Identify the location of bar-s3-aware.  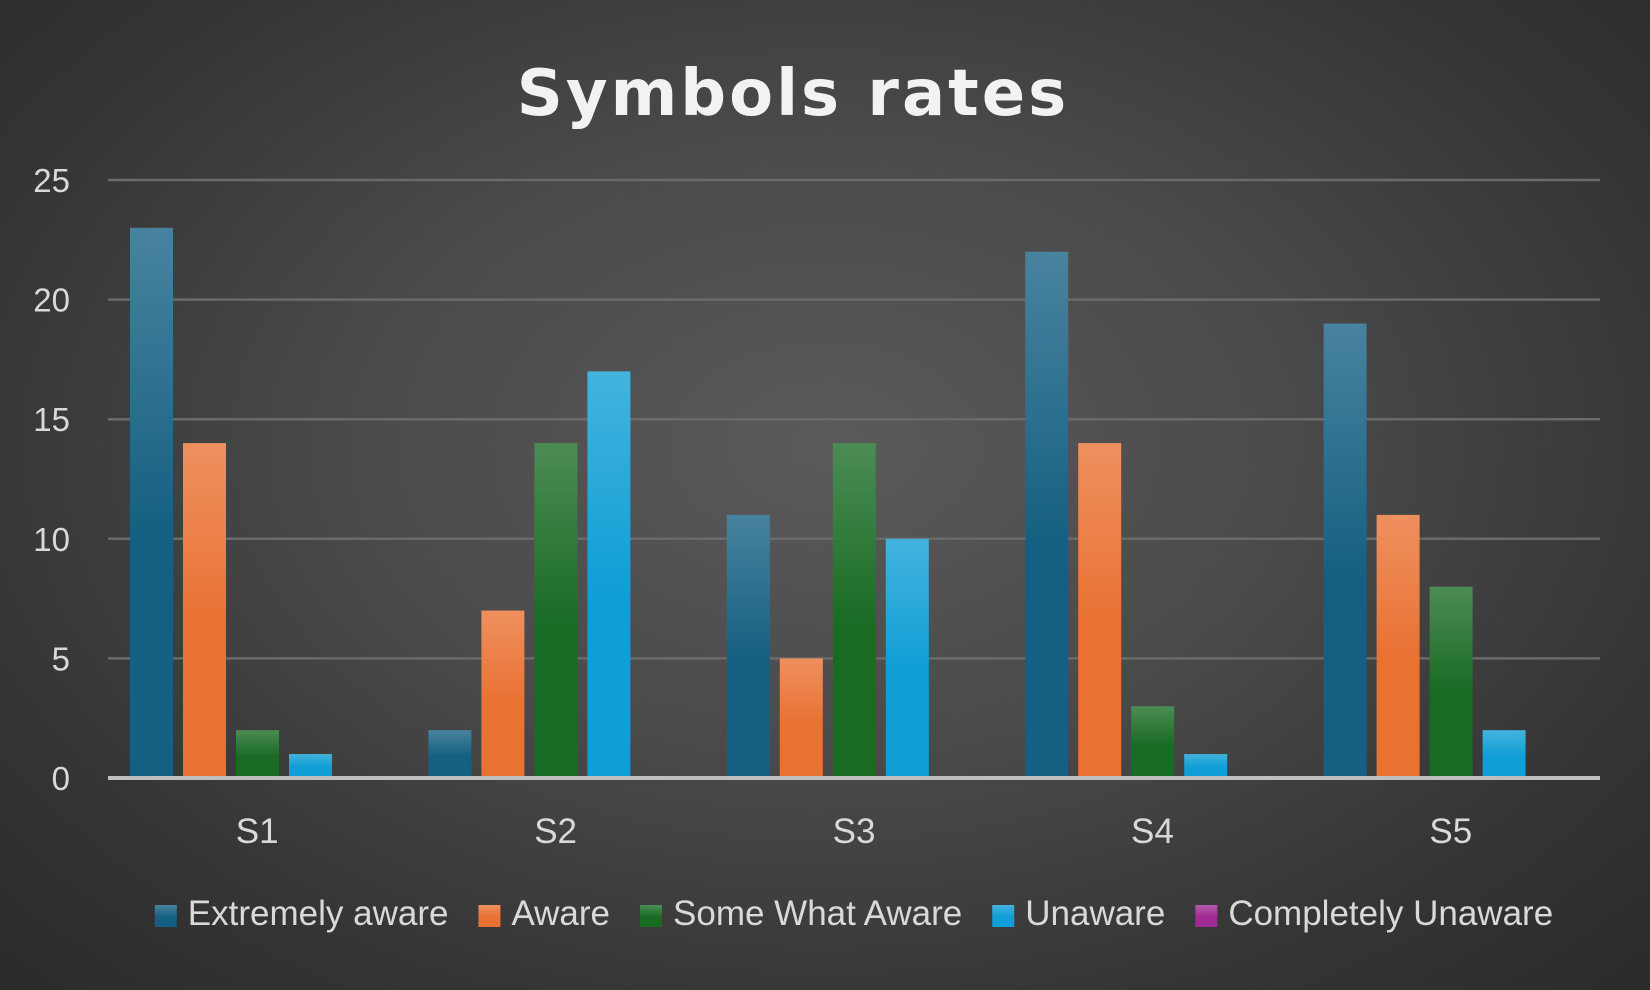
(801, 718).